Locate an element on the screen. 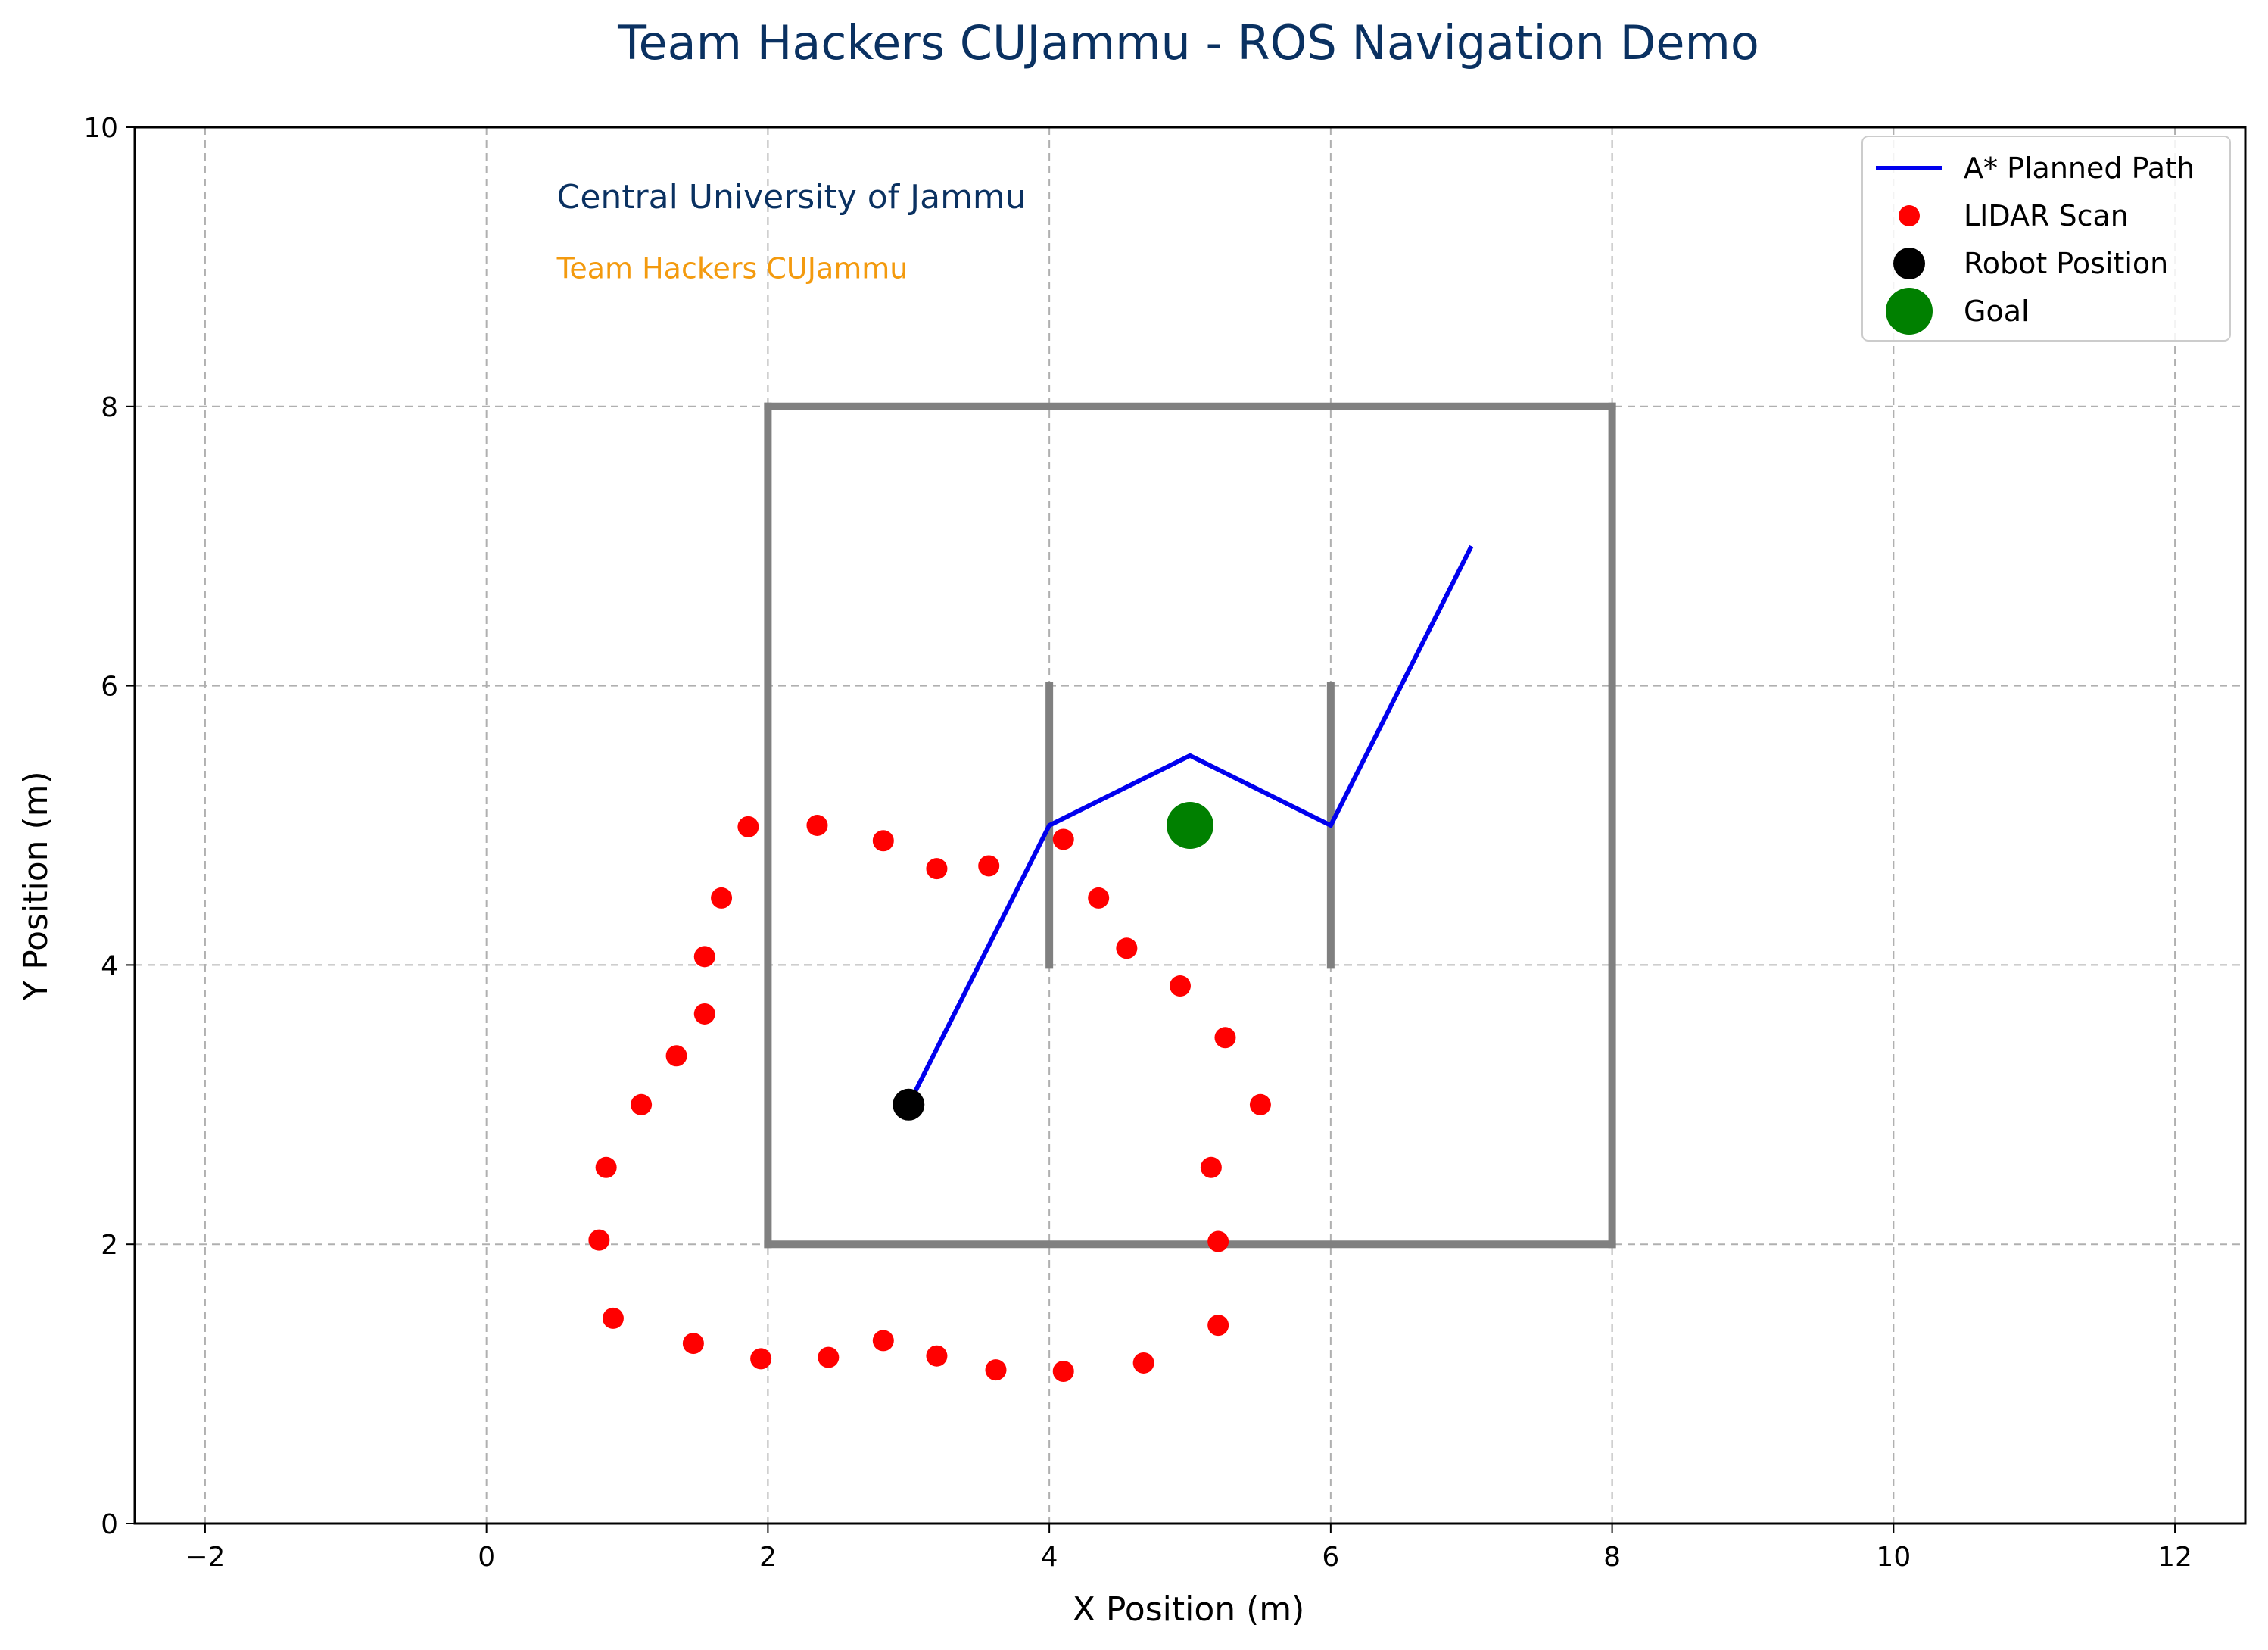 Image resolution: width=2268 pixels, height=1650 pixels. legend-swatch-dot is located at coordinates (1909, 215).